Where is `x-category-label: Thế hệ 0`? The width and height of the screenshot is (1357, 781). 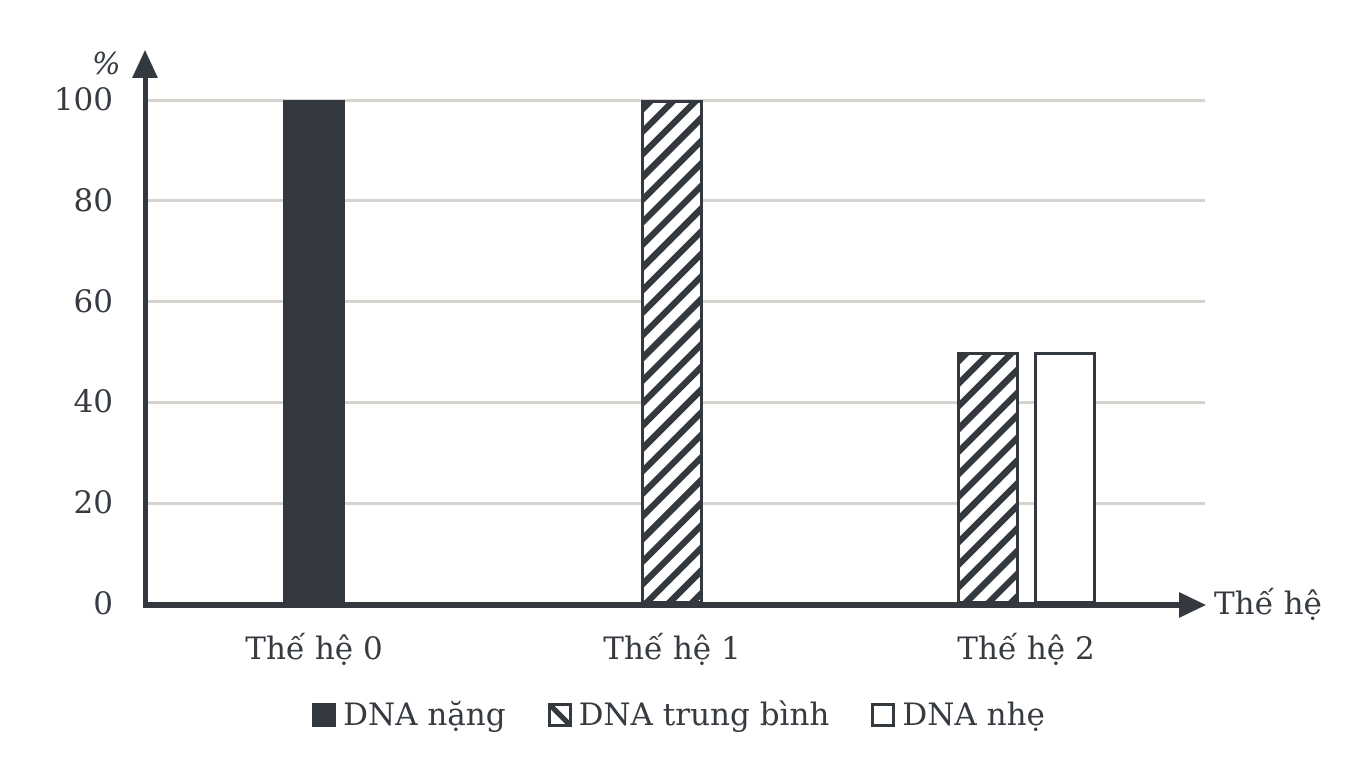
x-category-label: Thế hệ 0 is located at coordinates (314, 649).